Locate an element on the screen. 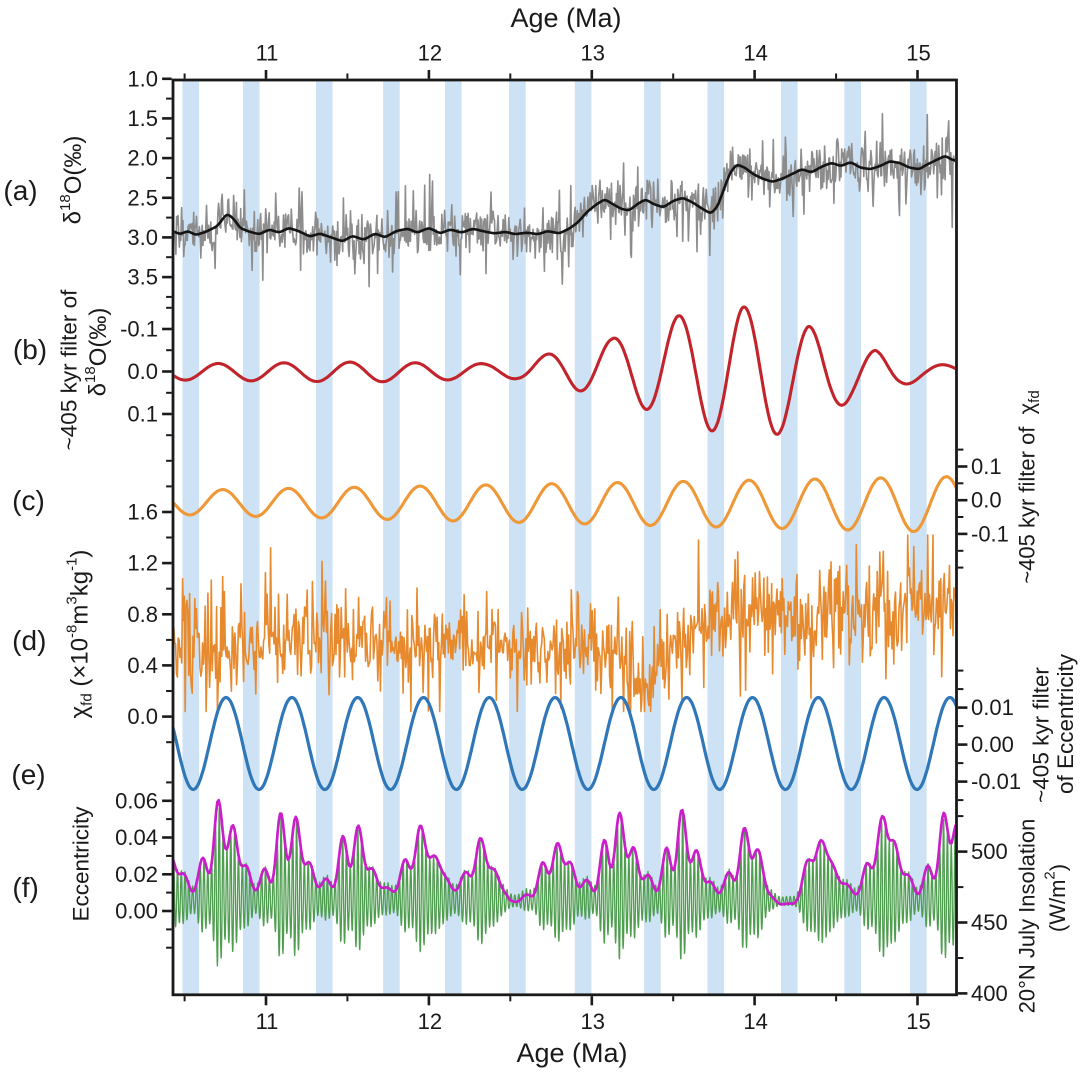 The height and width of the screenshot is (1072, 1080). svg-text: (b) is located at coordinates (30, 349).